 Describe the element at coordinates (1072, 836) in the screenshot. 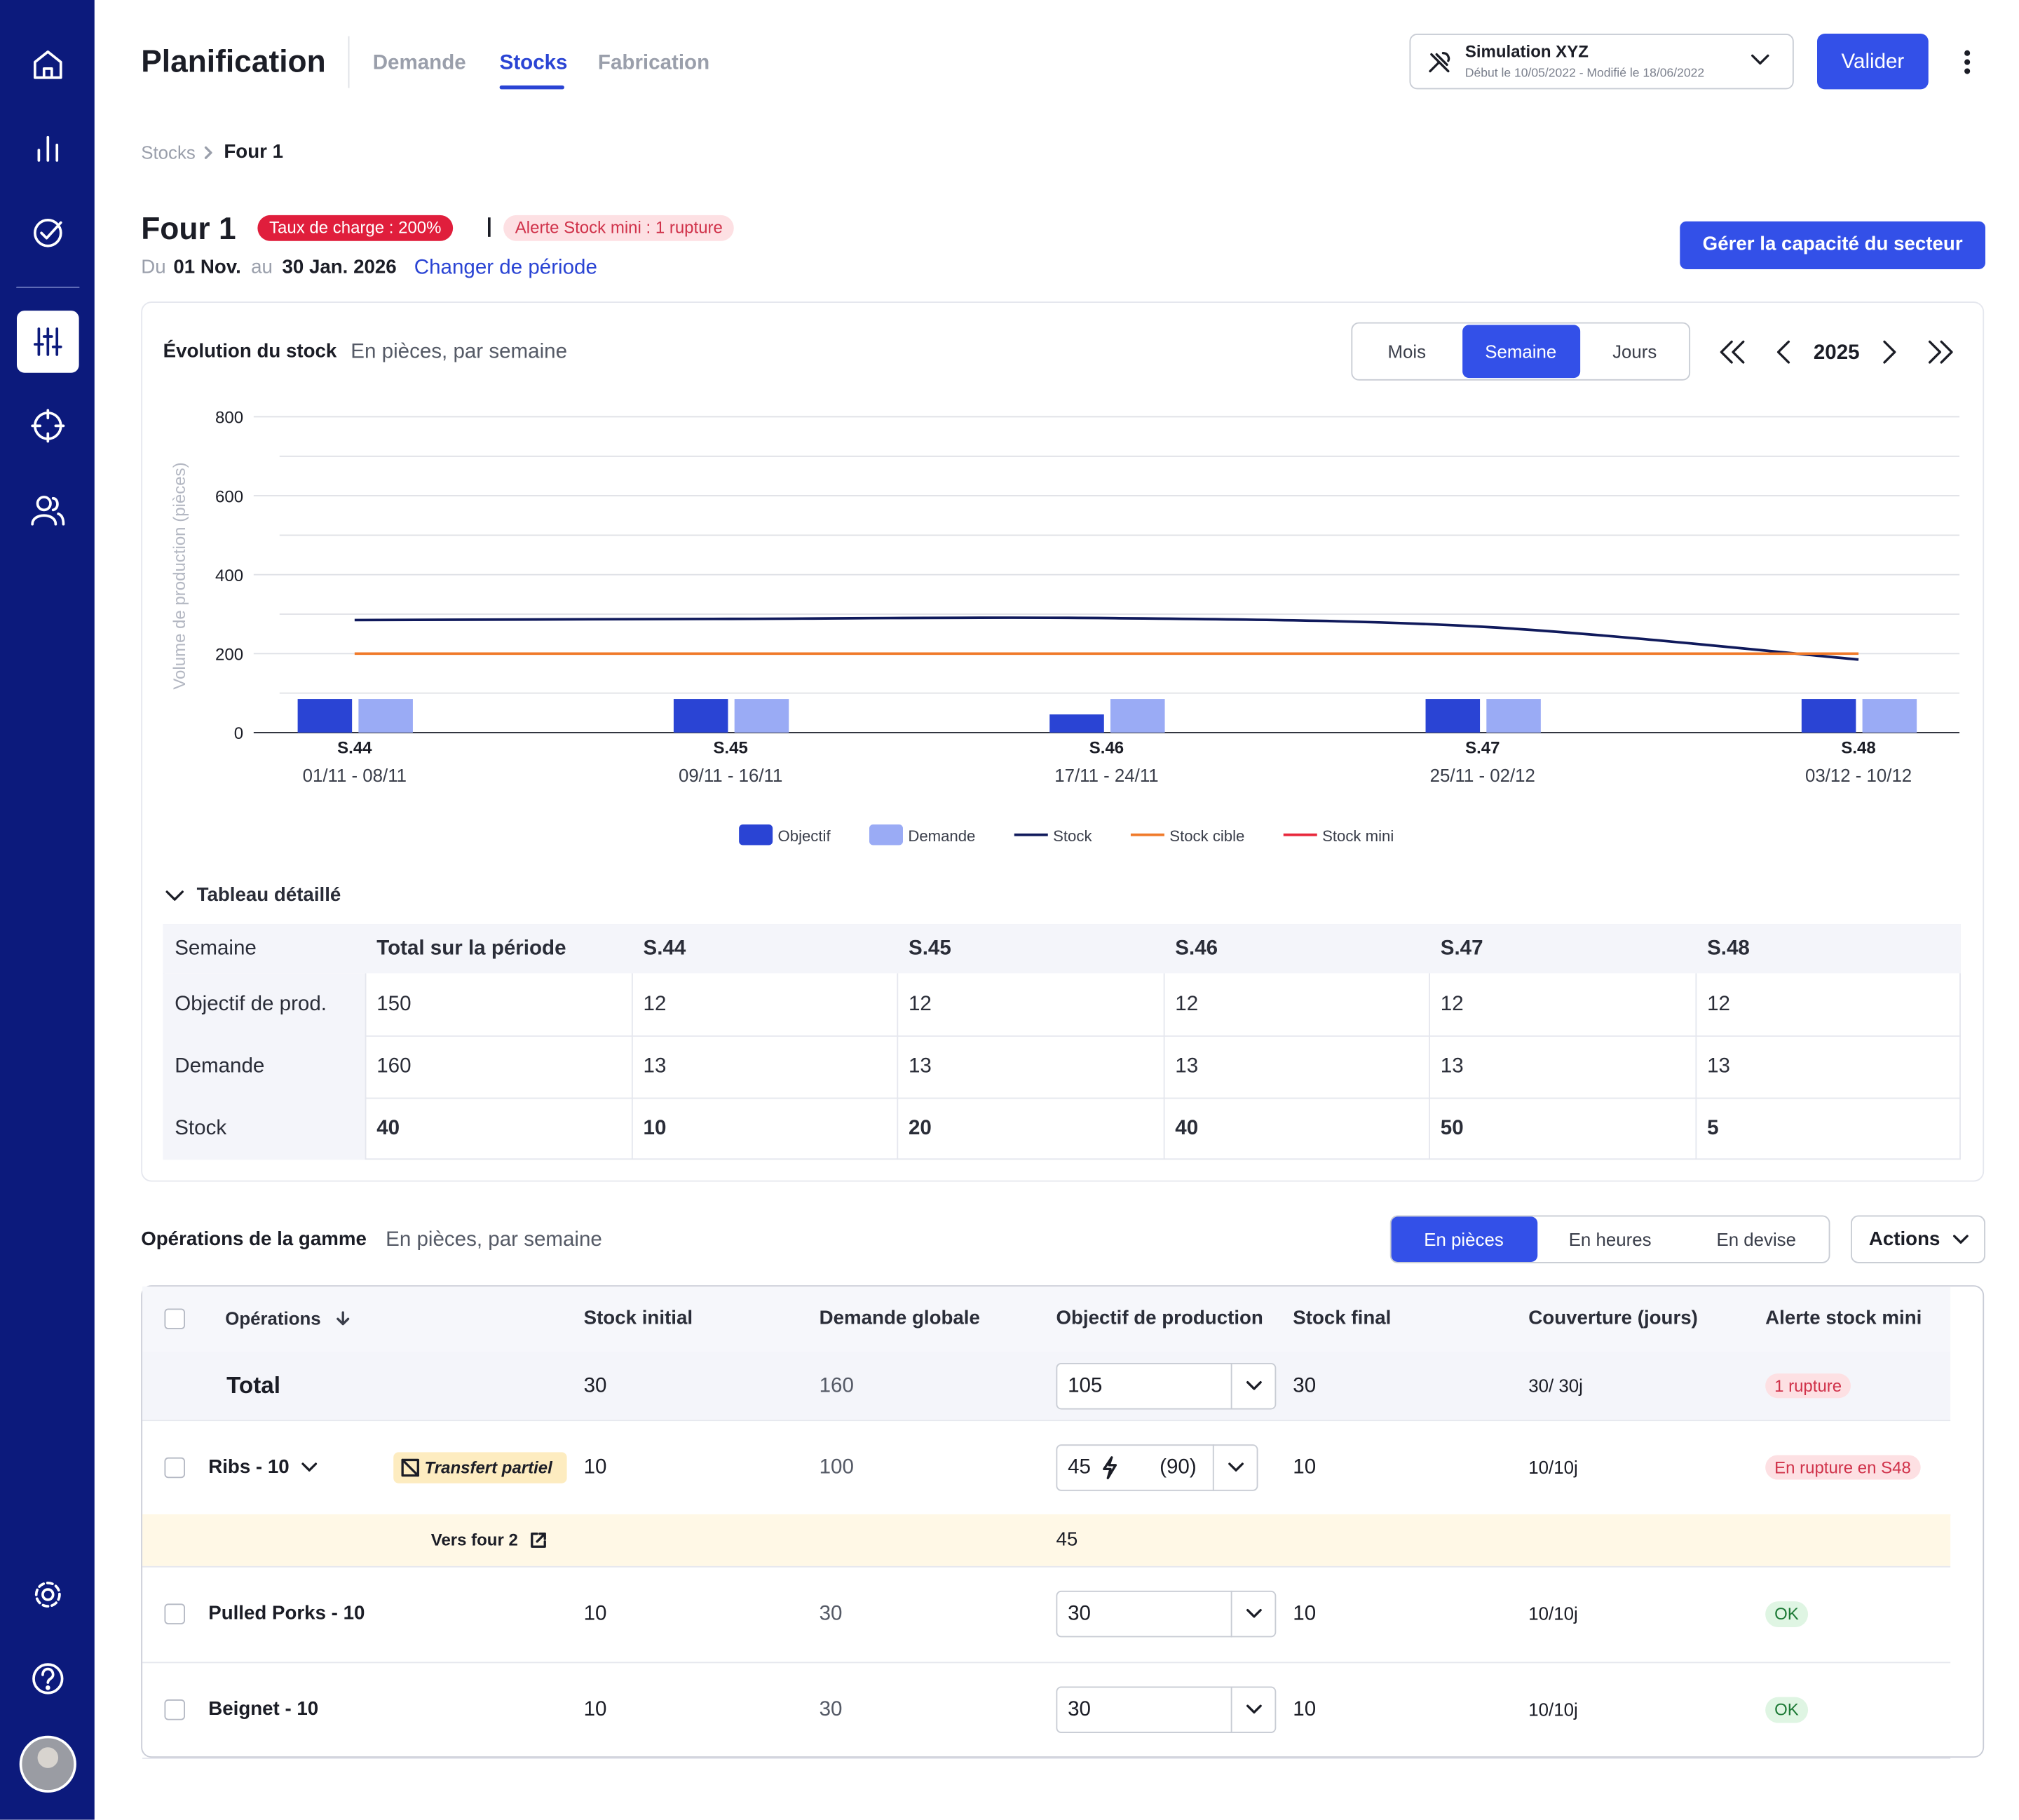

I see `legend-label: Stock` at that location.